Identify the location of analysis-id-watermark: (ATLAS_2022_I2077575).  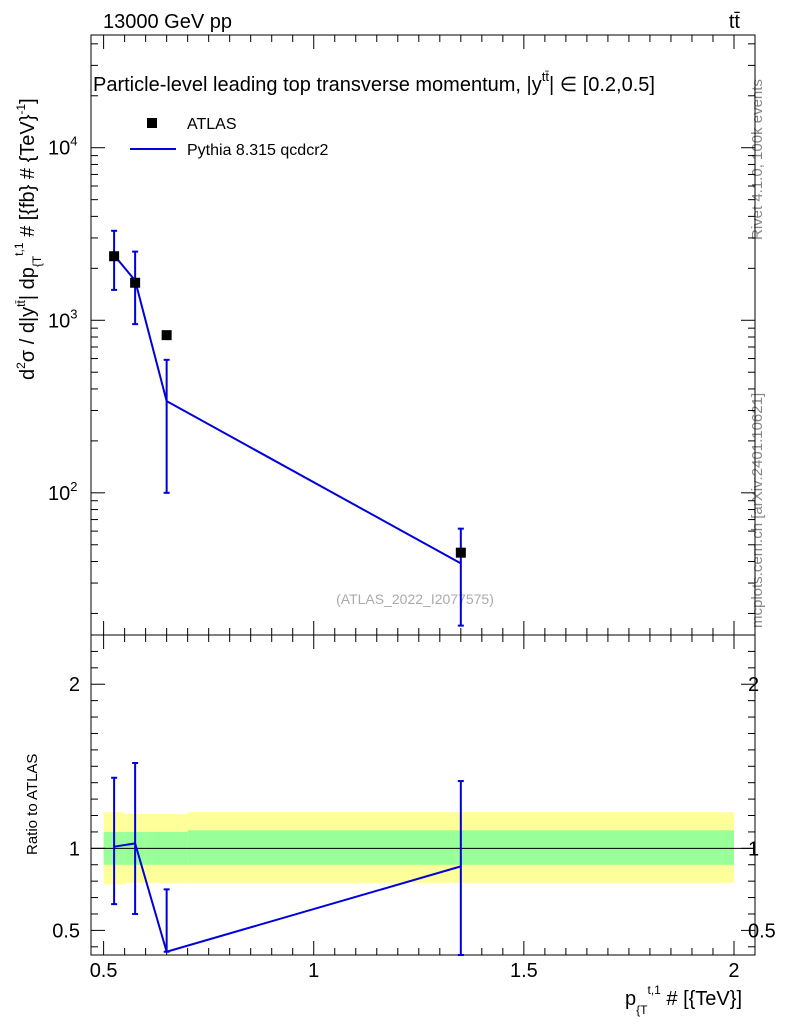
(415, 599).